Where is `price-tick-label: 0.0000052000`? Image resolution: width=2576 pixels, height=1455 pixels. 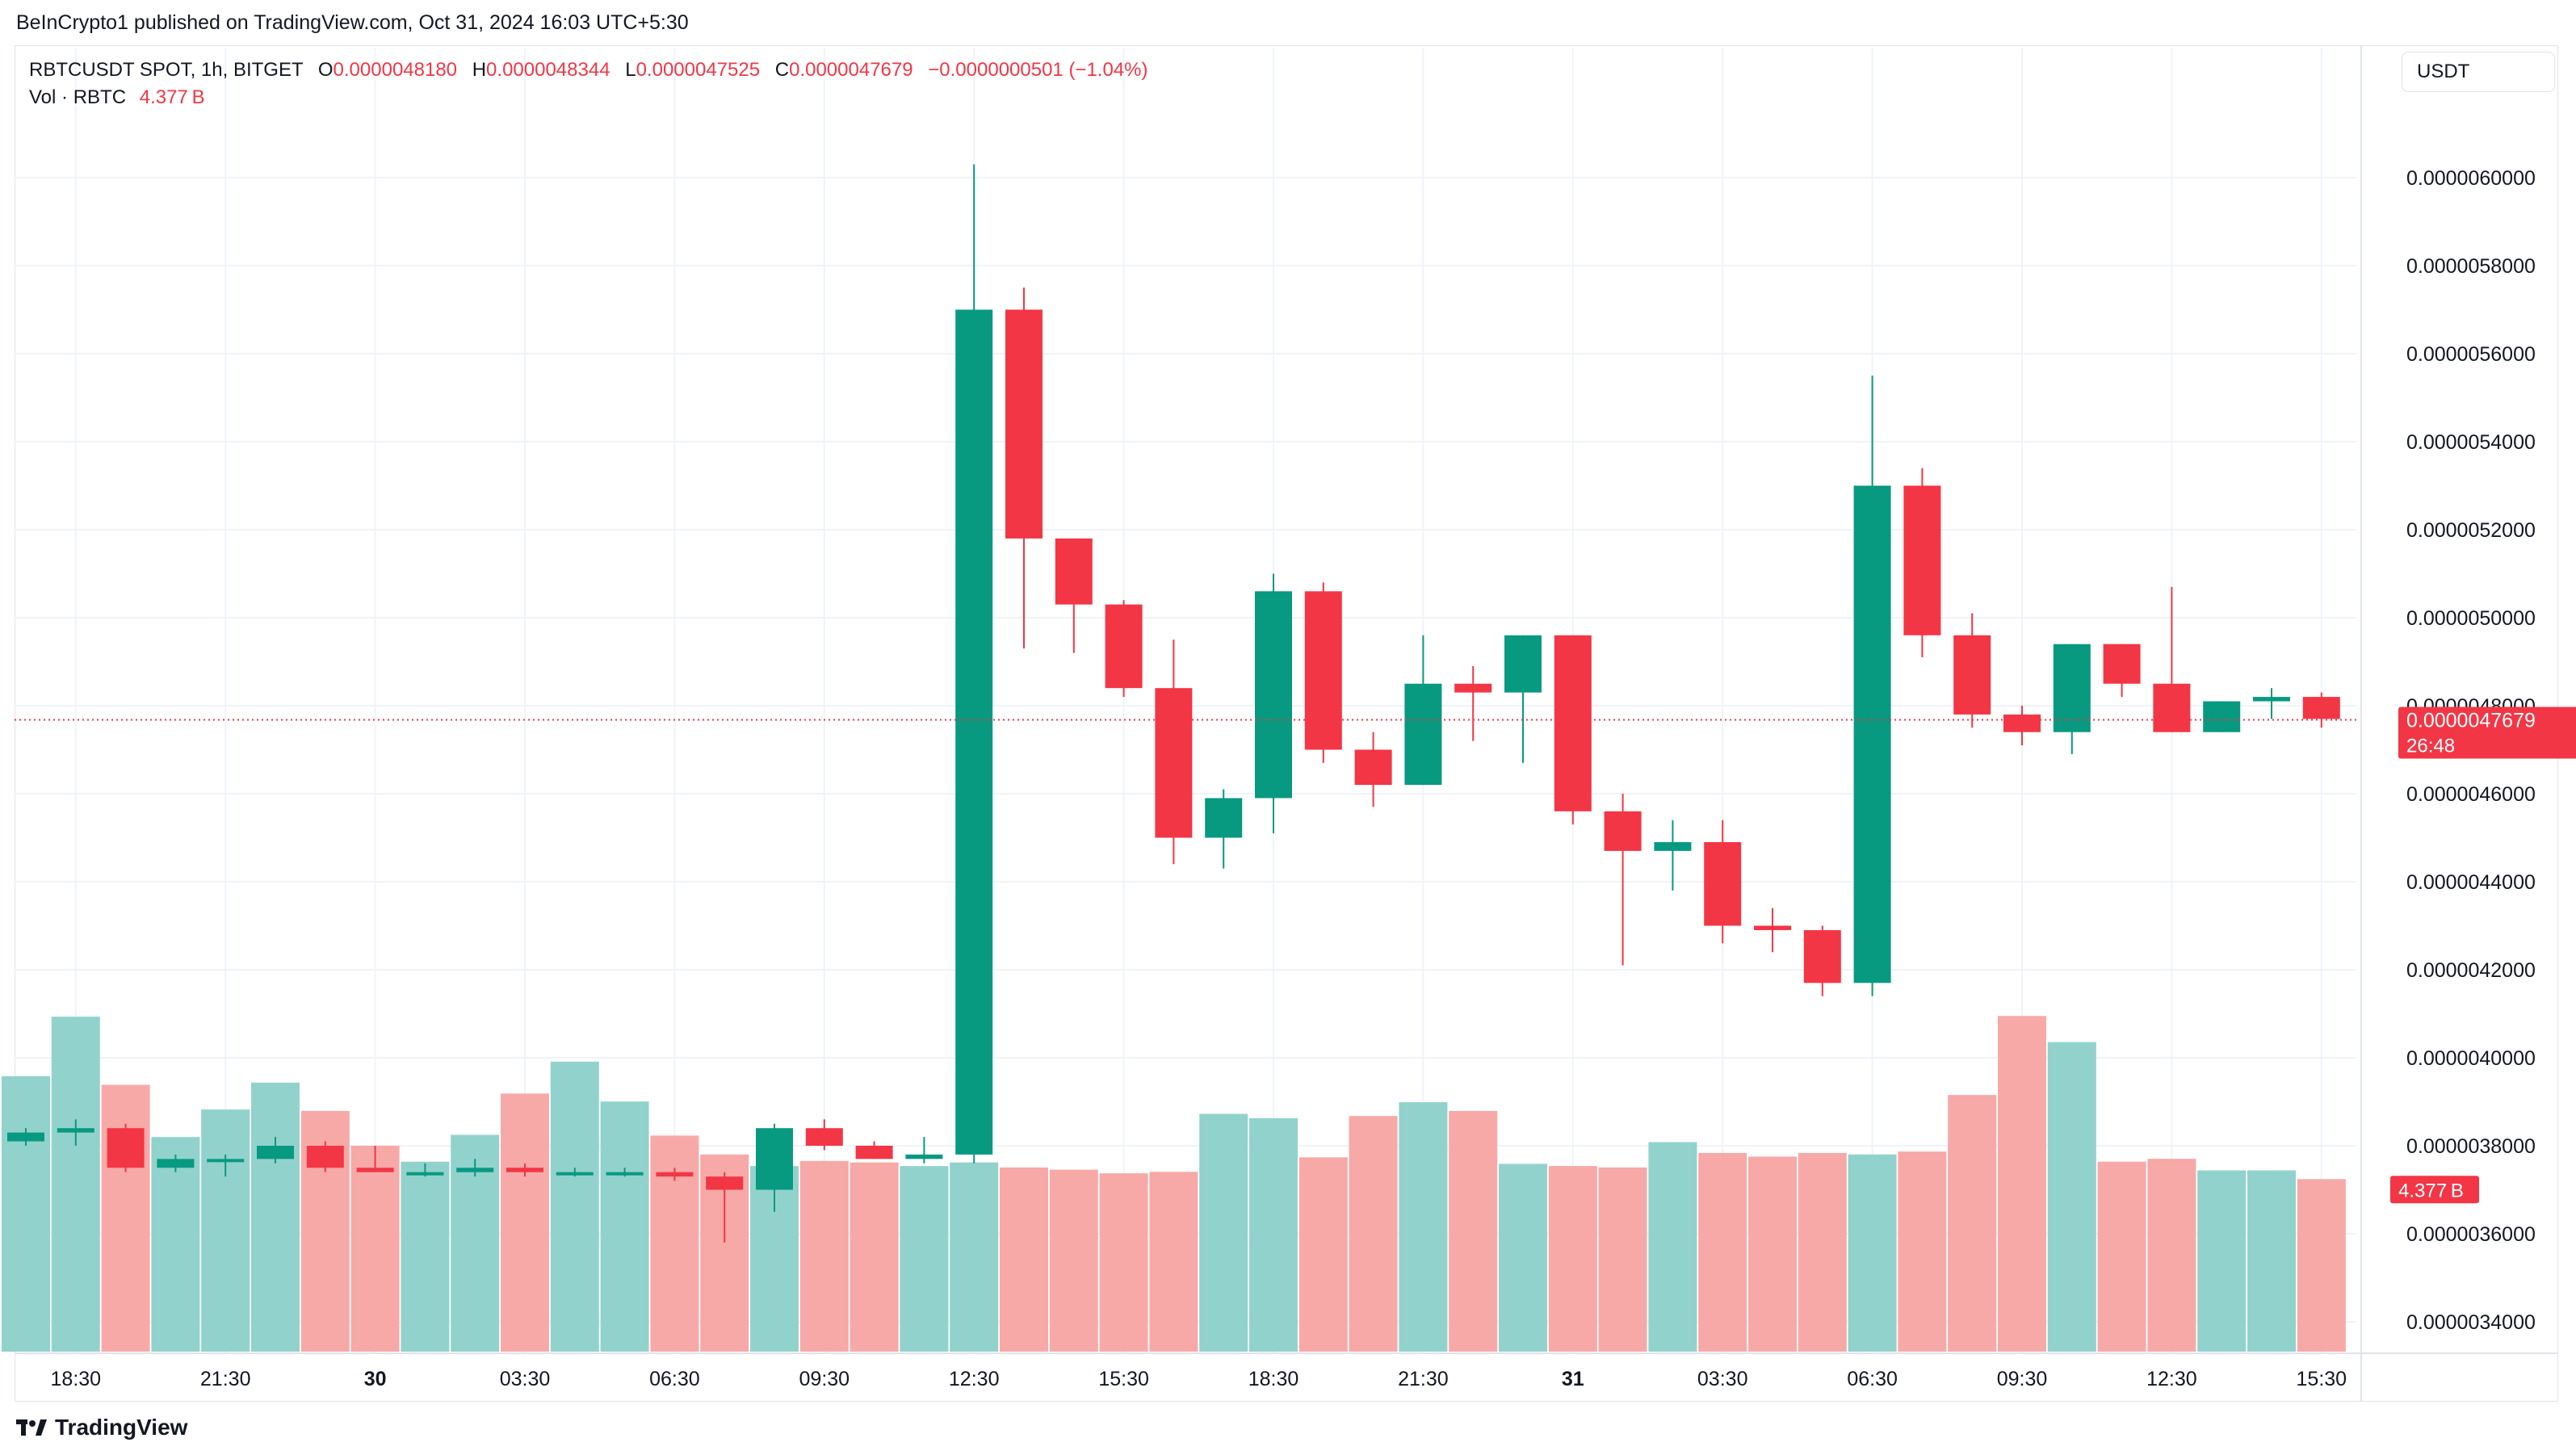
price-tick-label: 0.0000052000 is located at coordinates (2471, 530).